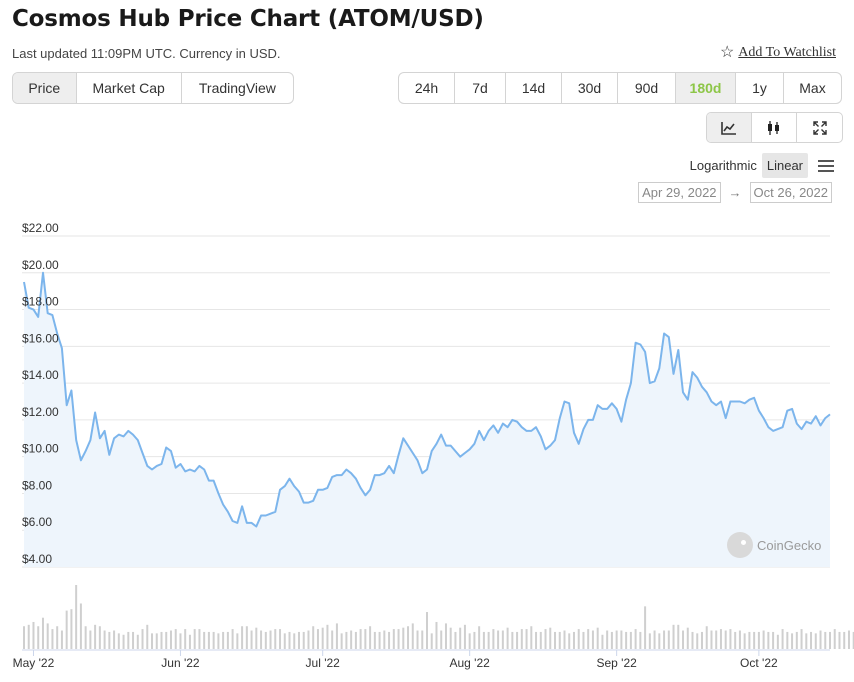  What do you see at coordinates (774, 545) in the screenshot?
I see `coingecko-watermark: CoinGecko` at bounding box center [774, 545].